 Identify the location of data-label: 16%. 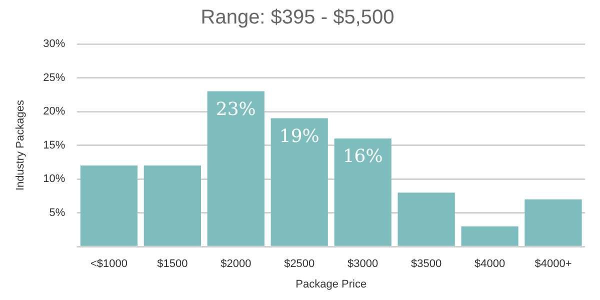
(362, 157).